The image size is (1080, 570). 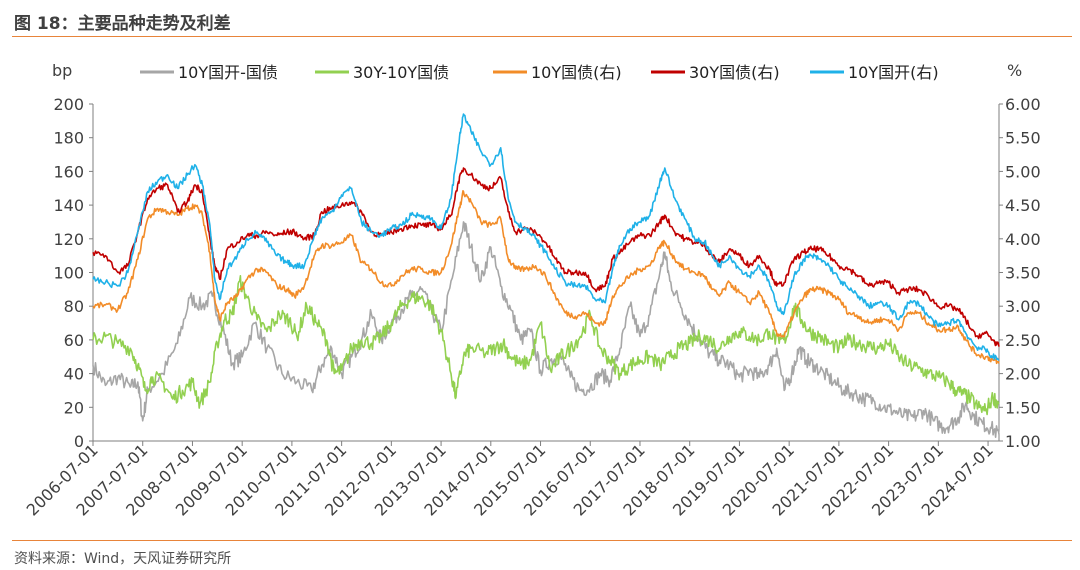 I want to click on left-tick-label: 100, so click(x=68, y=273).